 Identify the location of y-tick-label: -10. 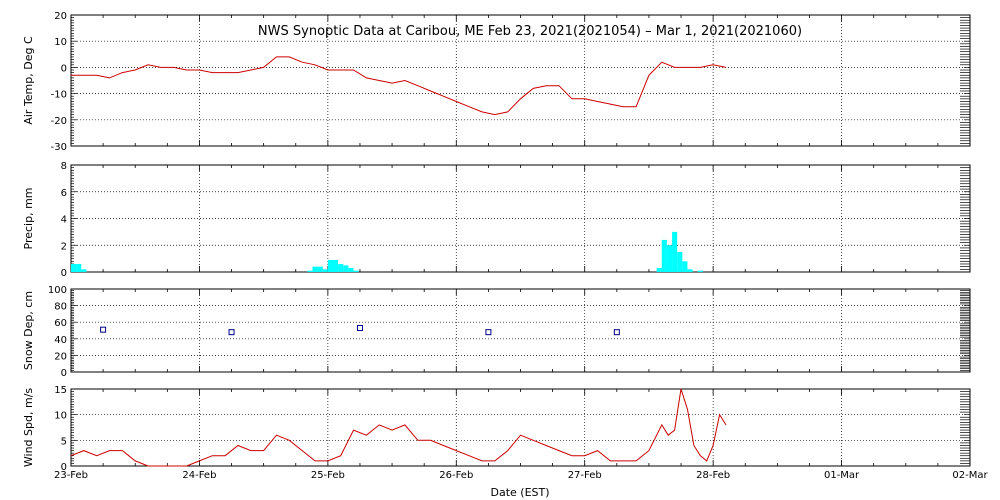
(59, 95).